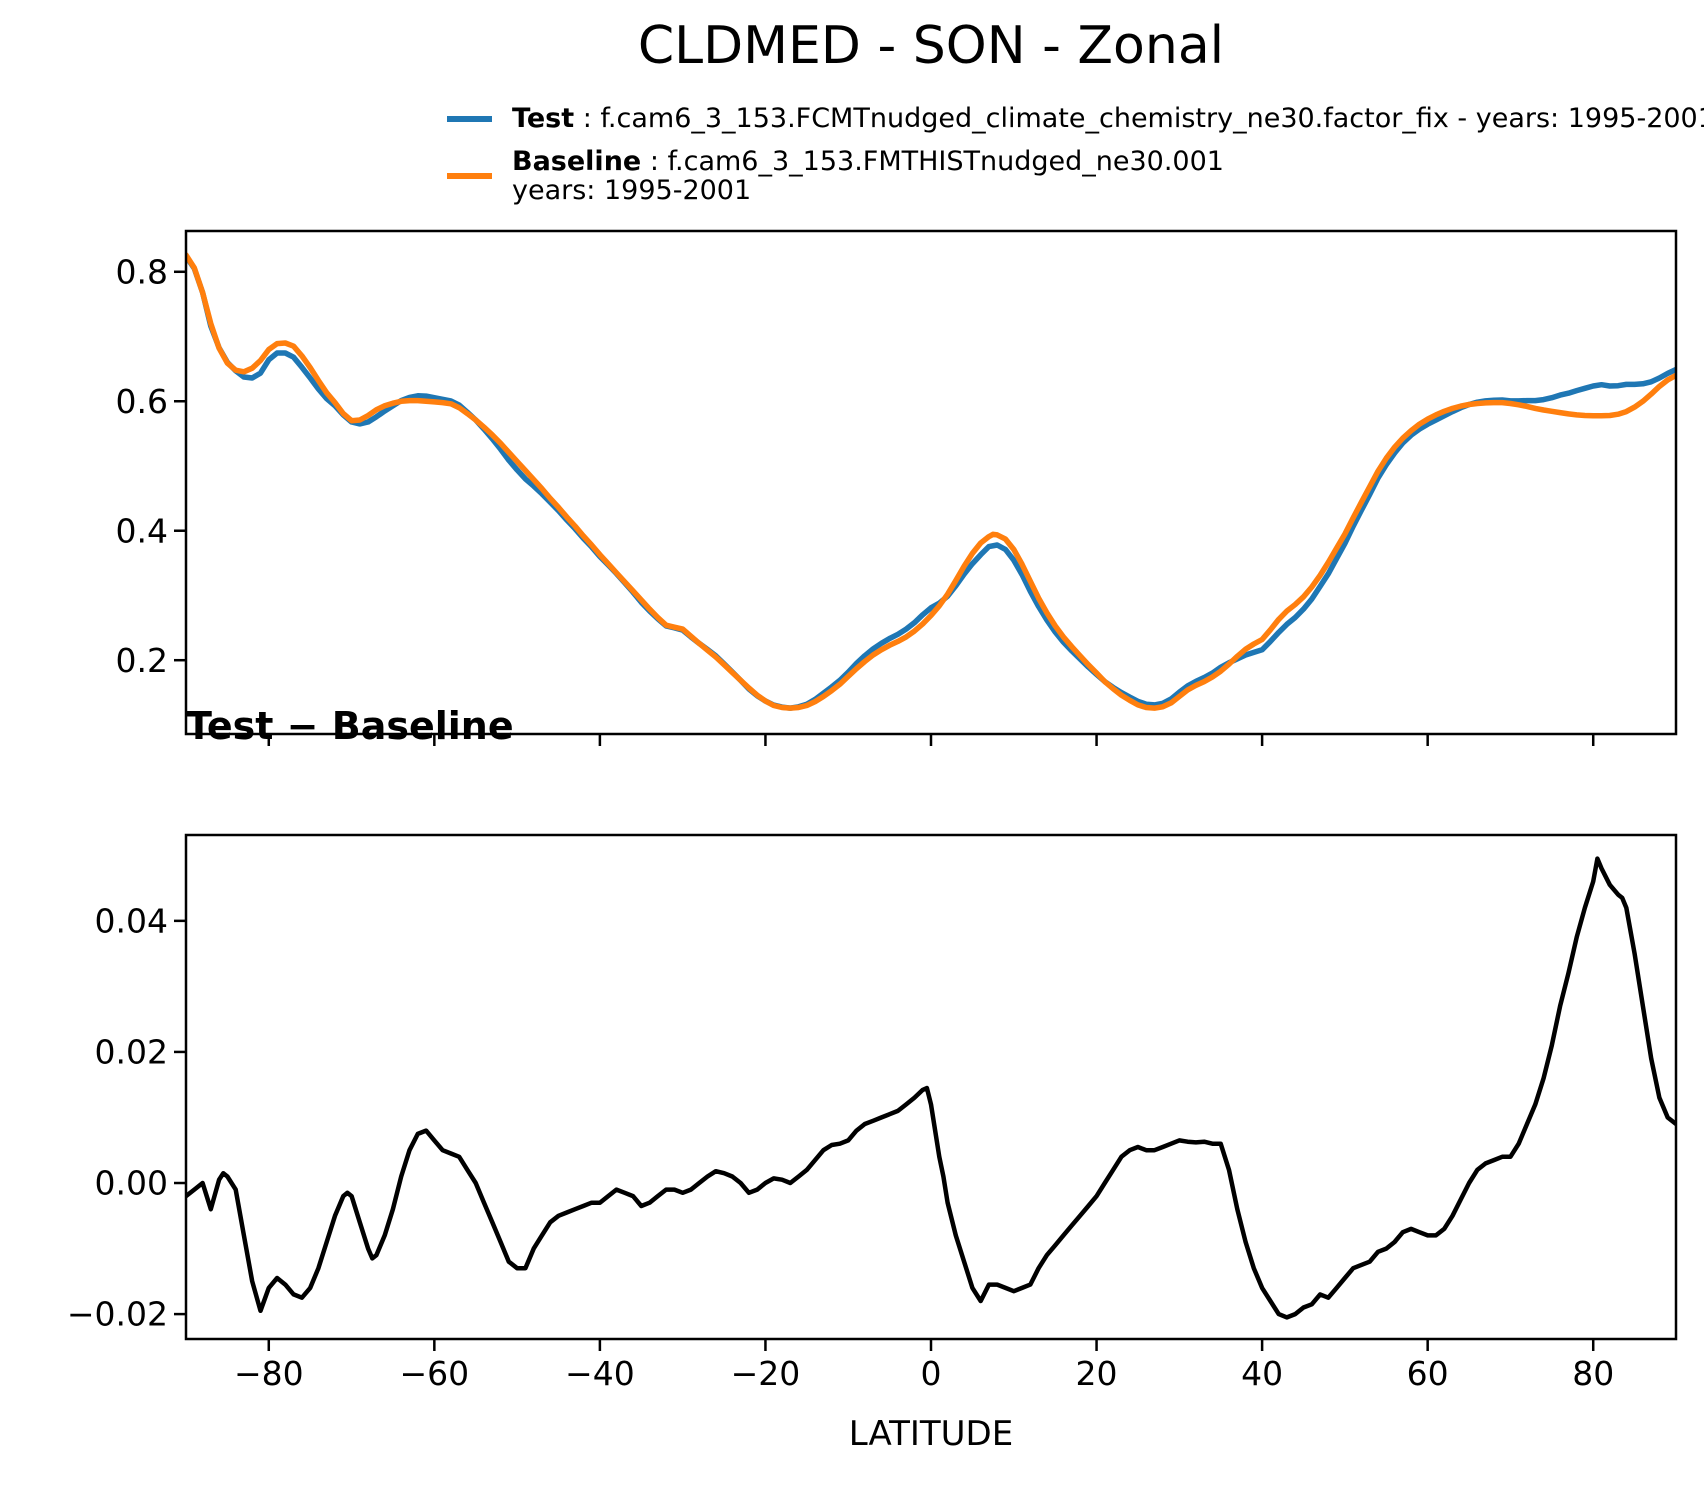  What do you see at coordinates (131, 1051) in the screenshot?
I see `y-tick-label: 0.02` at bounding box center [131, 1051].